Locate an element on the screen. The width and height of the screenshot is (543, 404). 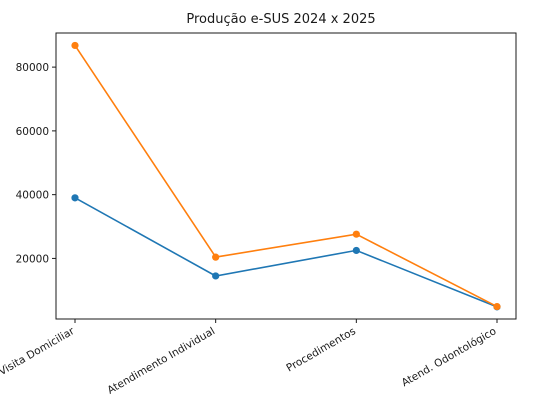
chart-title: Produção e-SUS 2024 x 2025 is located at coordinates (280, 19).